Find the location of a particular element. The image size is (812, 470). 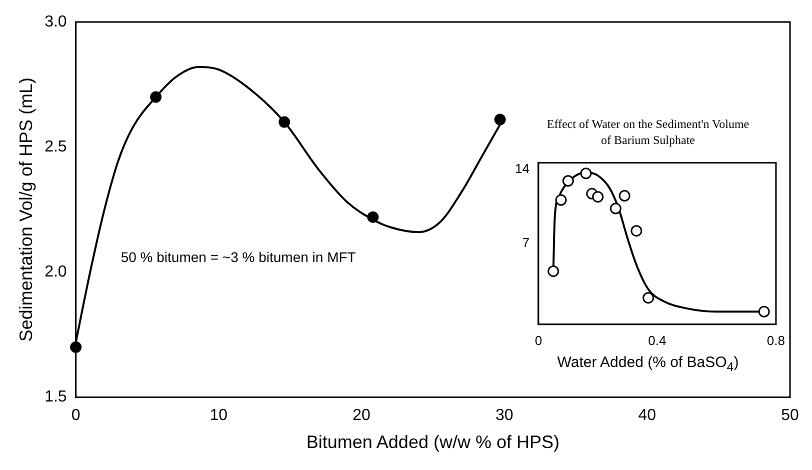

y-tick-label: 3.0 is located at coordinates (55, 21).